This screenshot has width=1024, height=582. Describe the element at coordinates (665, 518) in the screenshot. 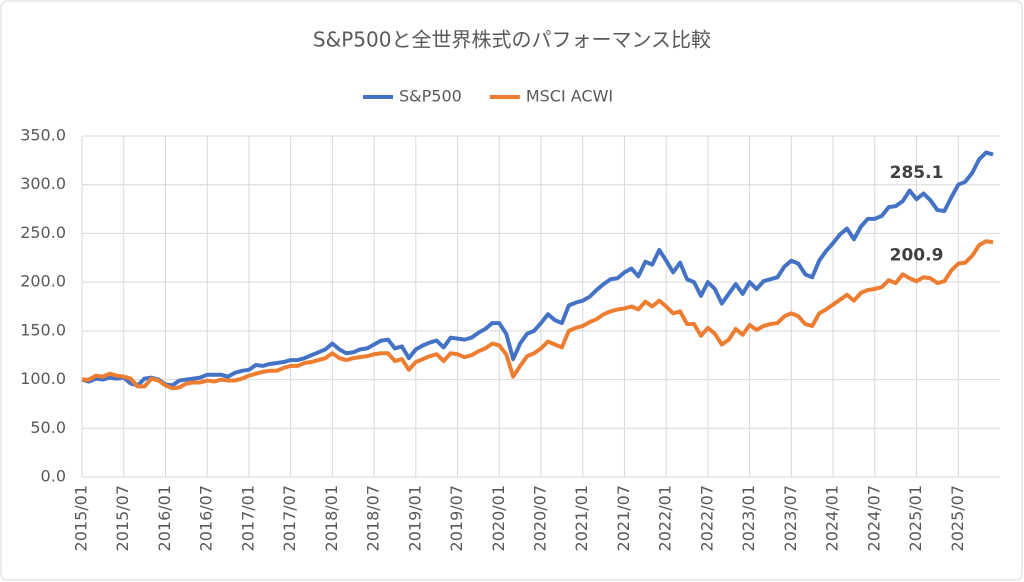

I see `x-tick-label: 2022/01` at that location.